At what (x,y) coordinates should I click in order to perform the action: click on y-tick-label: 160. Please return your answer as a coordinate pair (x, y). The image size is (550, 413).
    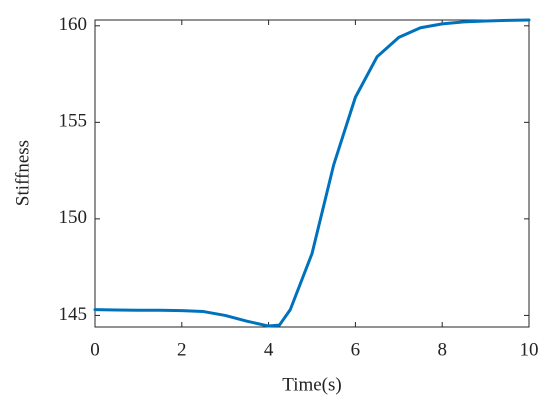
    Looking at the image, I should click on (73, 24).